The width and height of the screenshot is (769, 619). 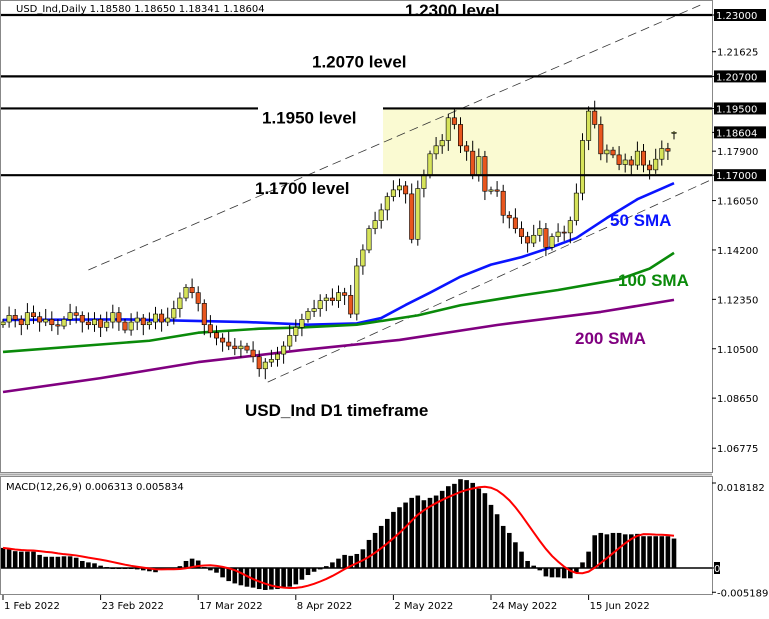 What do you see at coordinates (737, 350) in the screenshot?
I see `y-label: 1.10500` at bounding box center [737, 350].